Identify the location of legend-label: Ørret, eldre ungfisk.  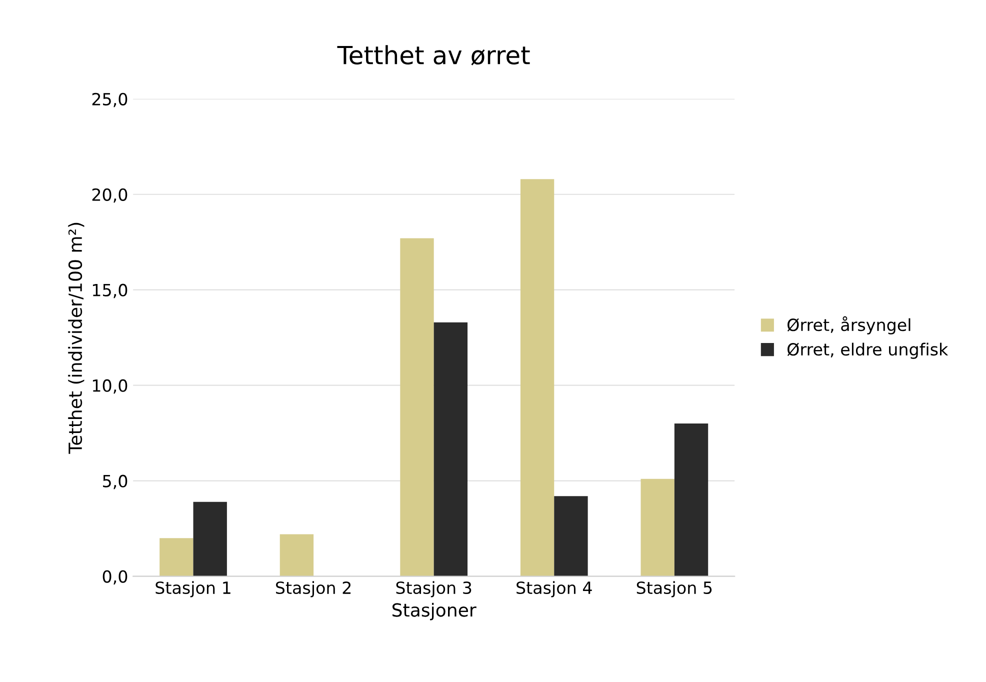
(867, 350).